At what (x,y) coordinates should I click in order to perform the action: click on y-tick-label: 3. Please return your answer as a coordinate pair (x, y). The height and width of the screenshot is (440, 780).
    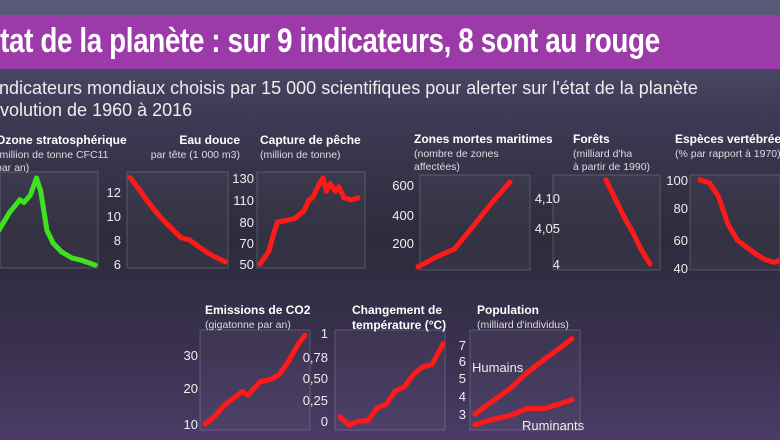
    Looking at the image, I should click on (462, 414).